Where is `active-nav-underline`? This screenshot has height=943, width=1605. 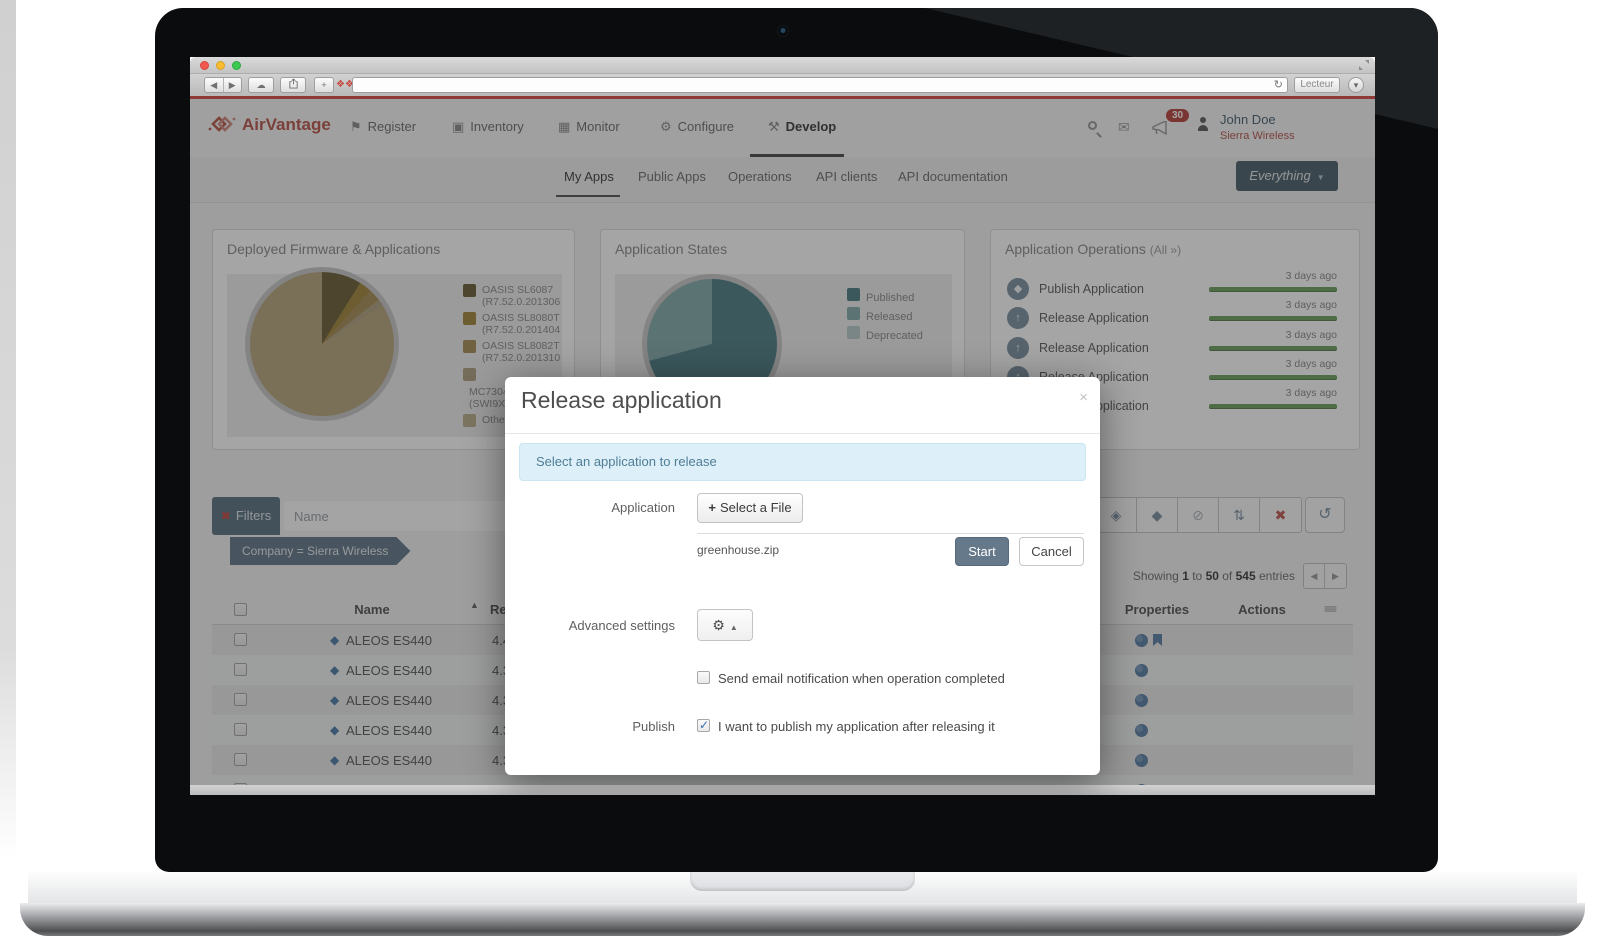
active-nav-underline is located at coordinates (797, 155).